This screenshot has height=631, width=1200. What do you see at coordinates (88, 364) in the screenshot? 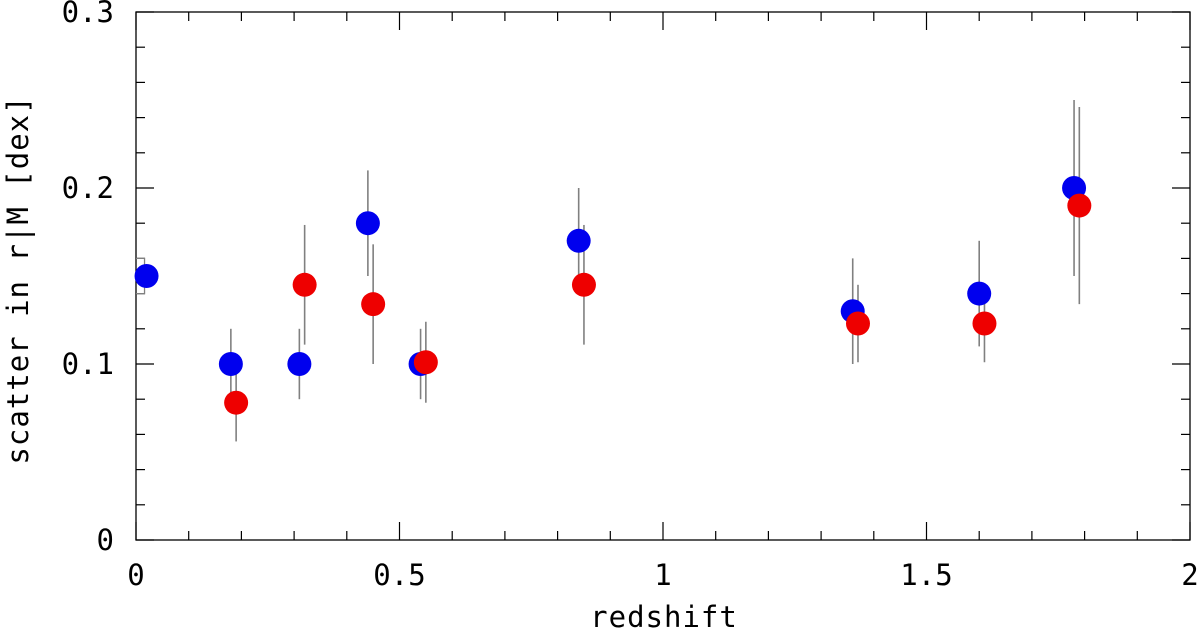
I see `y-tick-label: 0.1` at bounding box center [88, 364].